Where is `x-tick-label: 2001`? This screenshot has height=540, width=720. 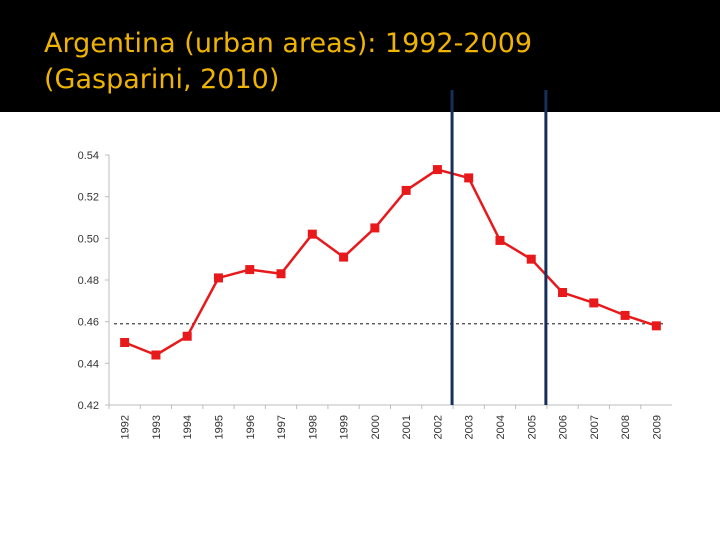
x-tick-label: 2001 is located at coordinates (407, 427).